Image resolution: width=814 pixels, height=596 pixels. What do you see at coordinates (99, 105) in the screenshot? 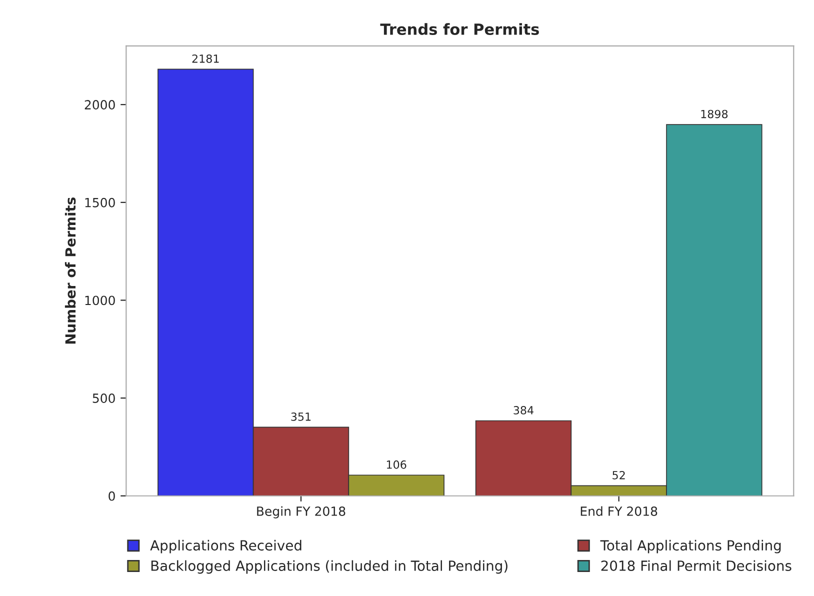
I see `y-tick-label: 2000` at bounding box center [99, 105].